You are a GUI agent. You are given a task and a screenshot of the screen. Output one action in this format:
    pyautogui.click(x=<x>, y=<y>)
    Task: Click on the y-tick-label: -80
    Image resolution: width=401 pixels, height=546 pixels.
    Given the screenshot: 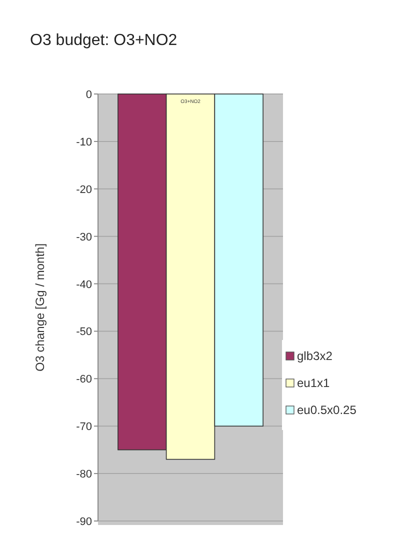 What is the action you would take?
    pyautogui.click(x=84, y=474)
    